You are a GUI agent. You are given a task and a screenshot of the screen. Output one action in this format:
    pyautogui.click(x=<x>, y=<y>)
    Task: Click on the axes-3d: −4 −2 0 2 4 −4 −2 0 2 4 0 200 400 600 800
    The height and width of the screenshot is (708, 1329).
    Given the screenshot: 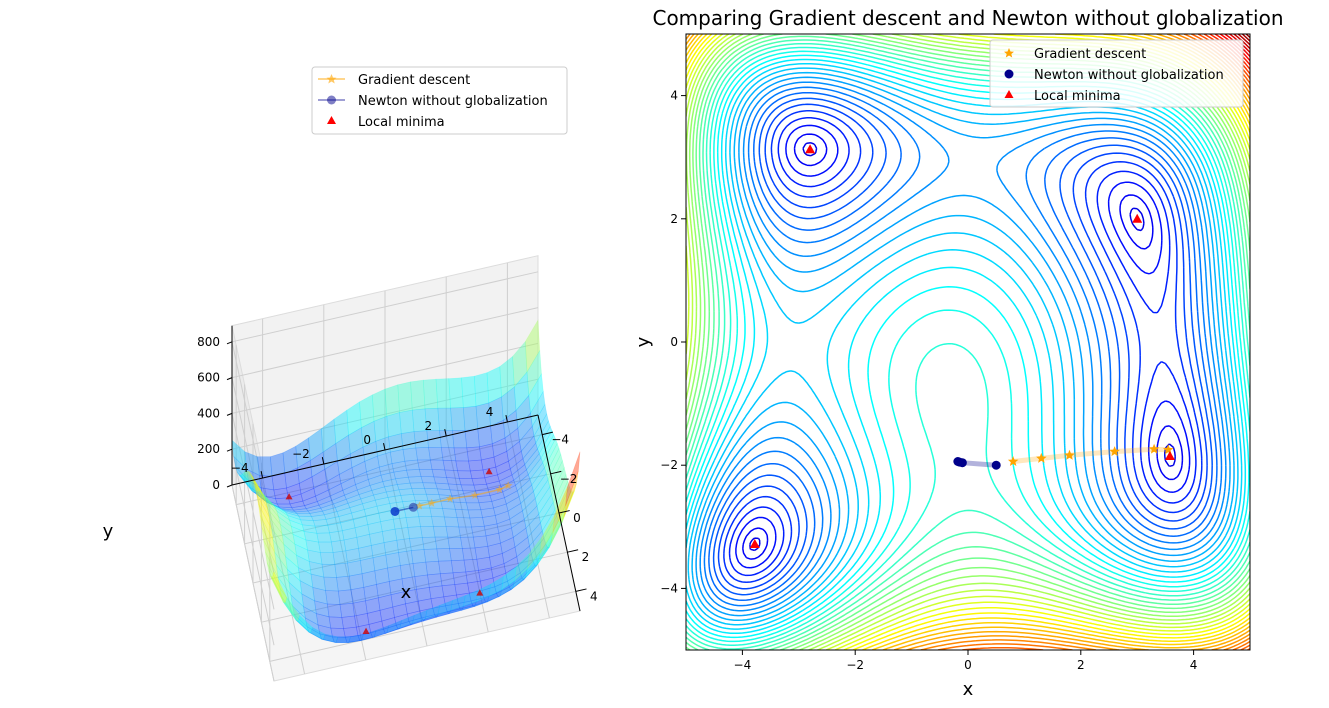 What is the action you would take?
    pyautogui.click(x=397, y=468)
    